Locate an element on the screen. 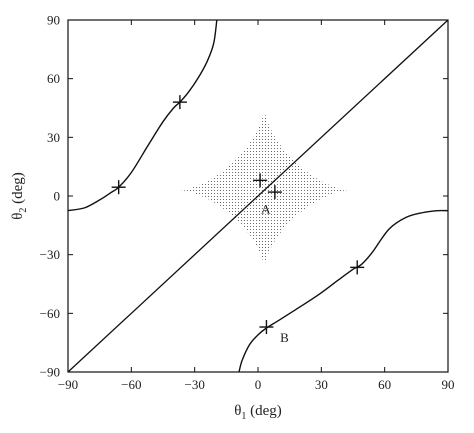  shaded-region is located at coordinates (264, 188).